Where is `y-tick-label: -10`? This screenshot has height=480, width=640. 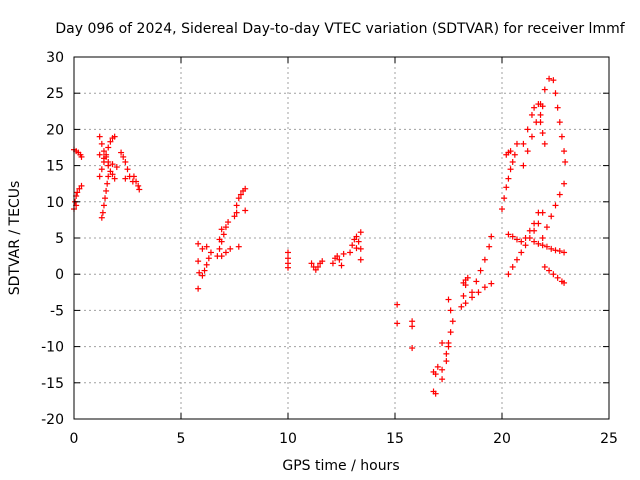 y-tick-label: -10 is located at coordinates (52, 348).